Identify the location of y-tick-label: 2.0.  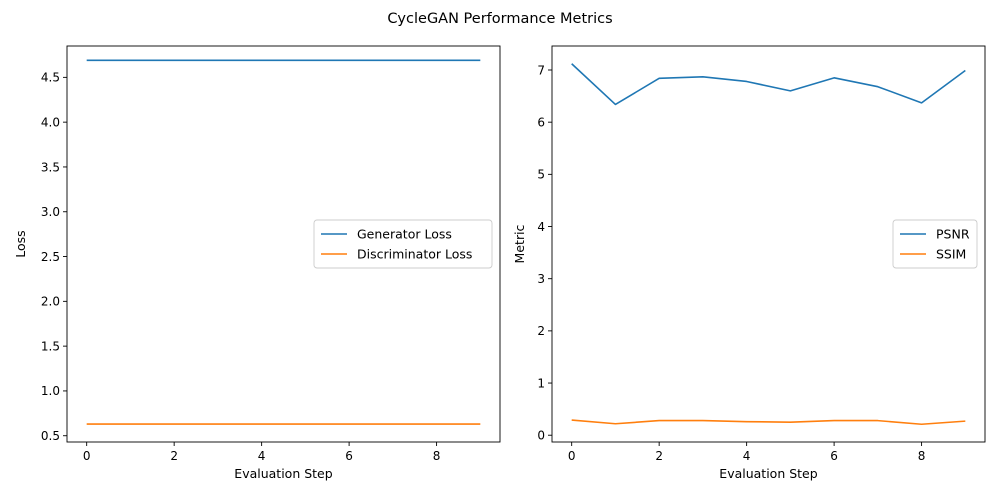
(50, 302).